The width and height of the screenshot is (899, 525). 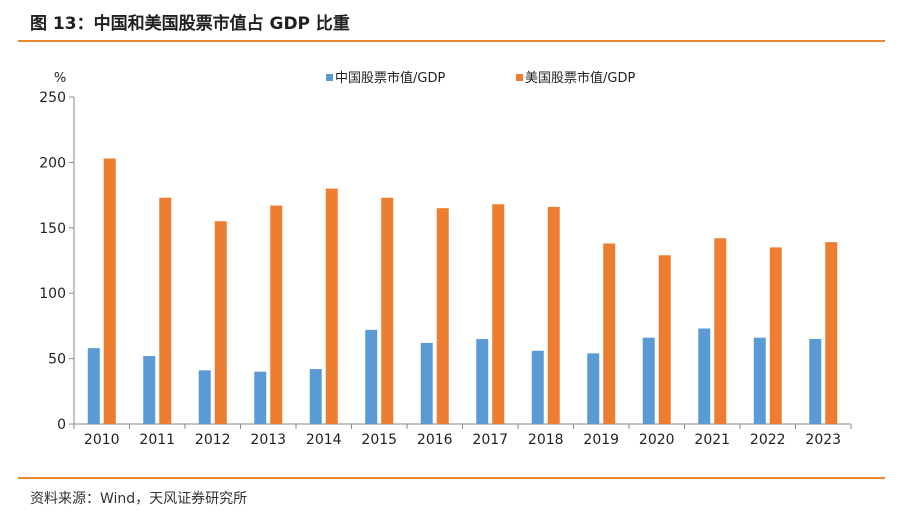 What do you see at coordinates (52, 163) in the screenshot?
I see `y-tick-label: 200` at bounding box center [52, 163].